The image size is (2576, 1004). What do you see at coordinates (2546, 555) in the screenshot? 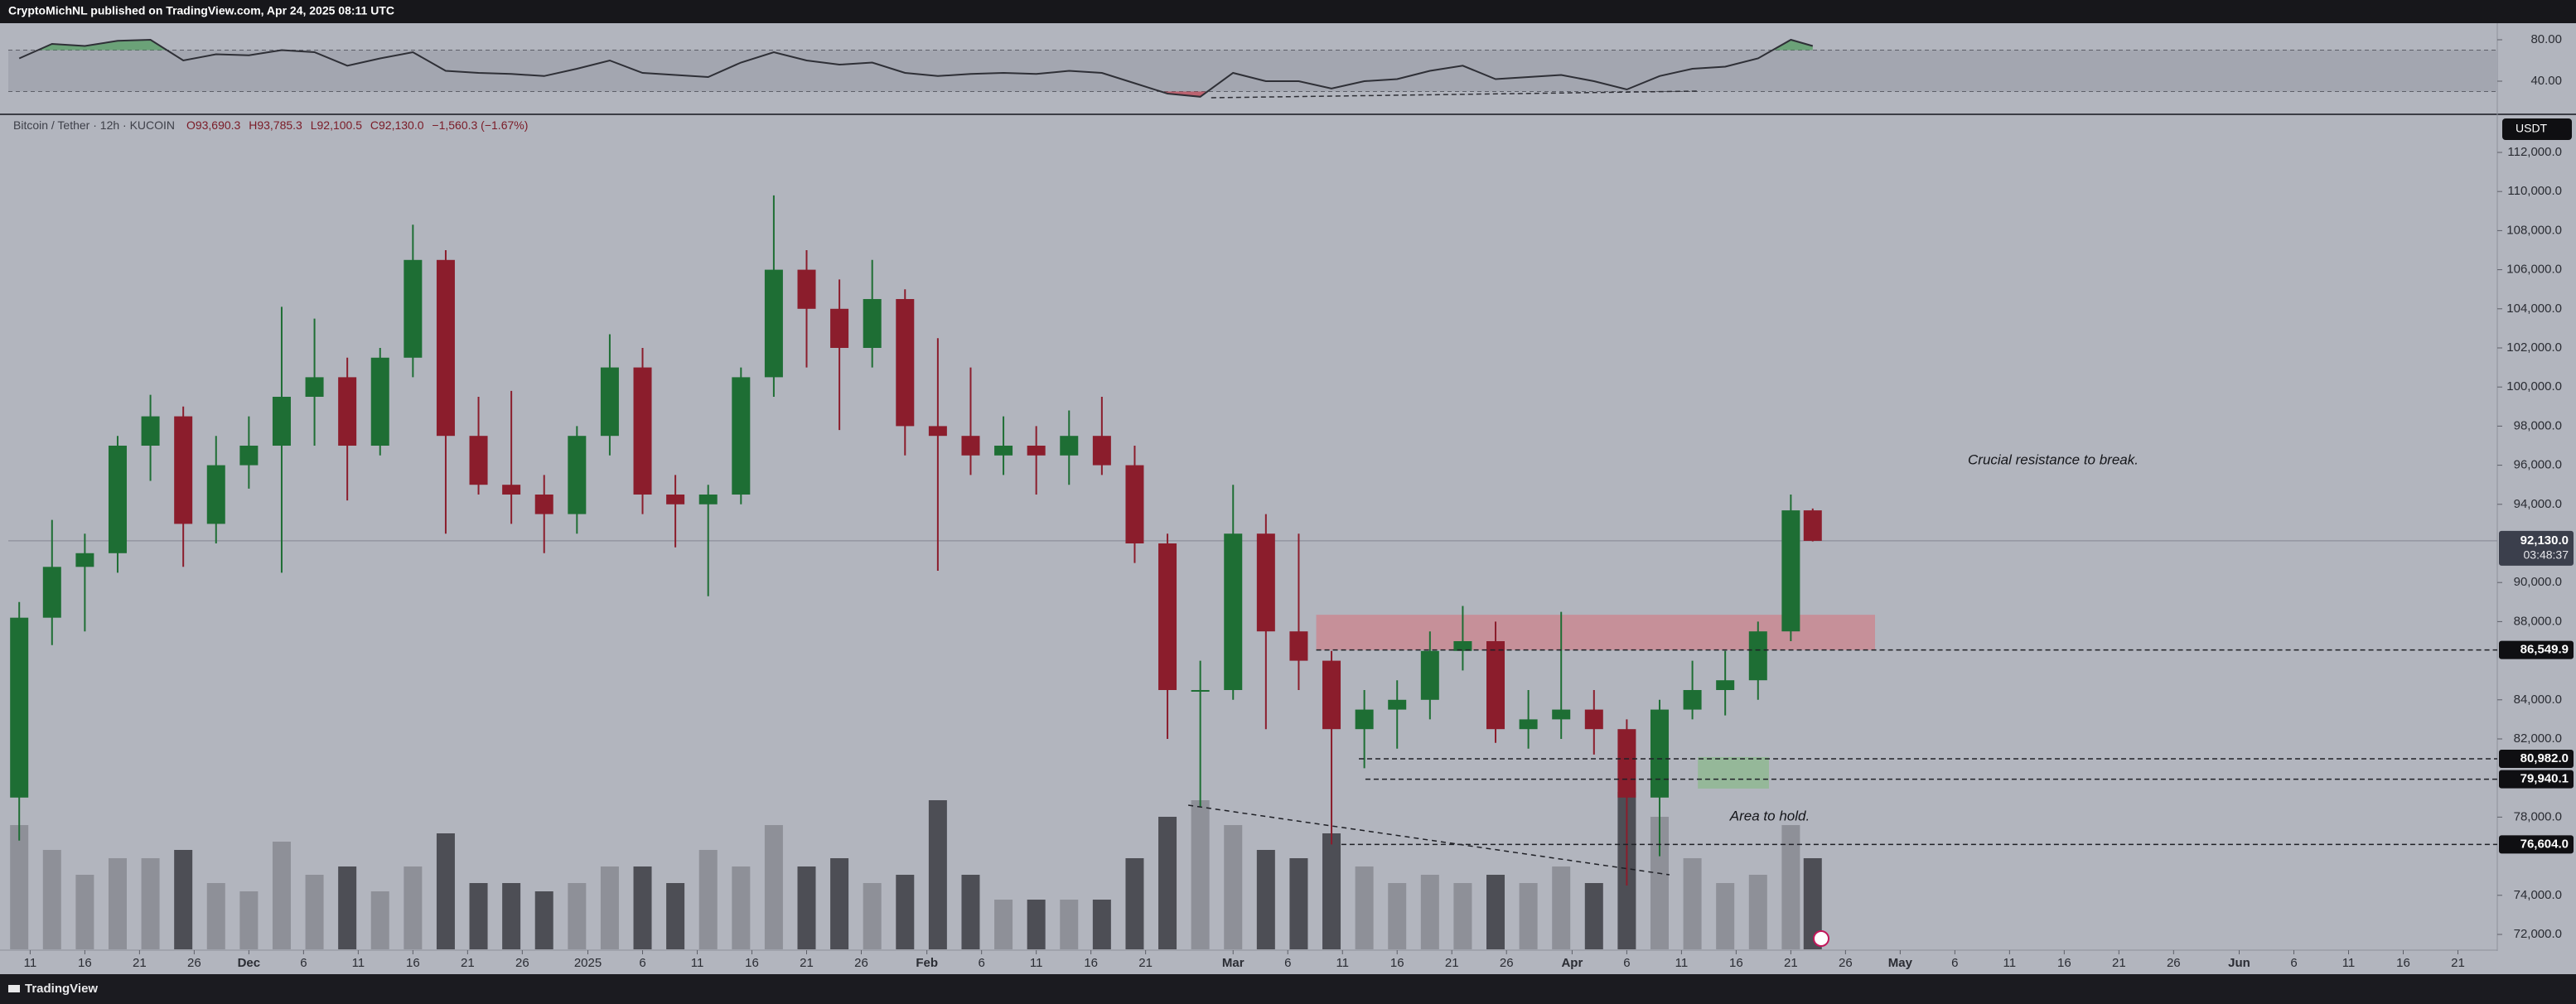
I see `last-price-countdown: 03:48:37` at bounding box center [2546, 555].